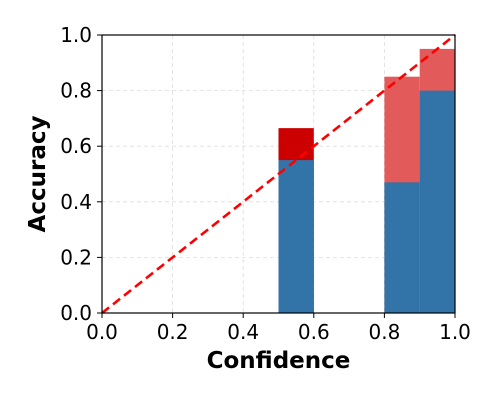 The height and width of the screenshot is (400, 500). I want to click on y-axis-title: Accuracy, so click(38, 174).